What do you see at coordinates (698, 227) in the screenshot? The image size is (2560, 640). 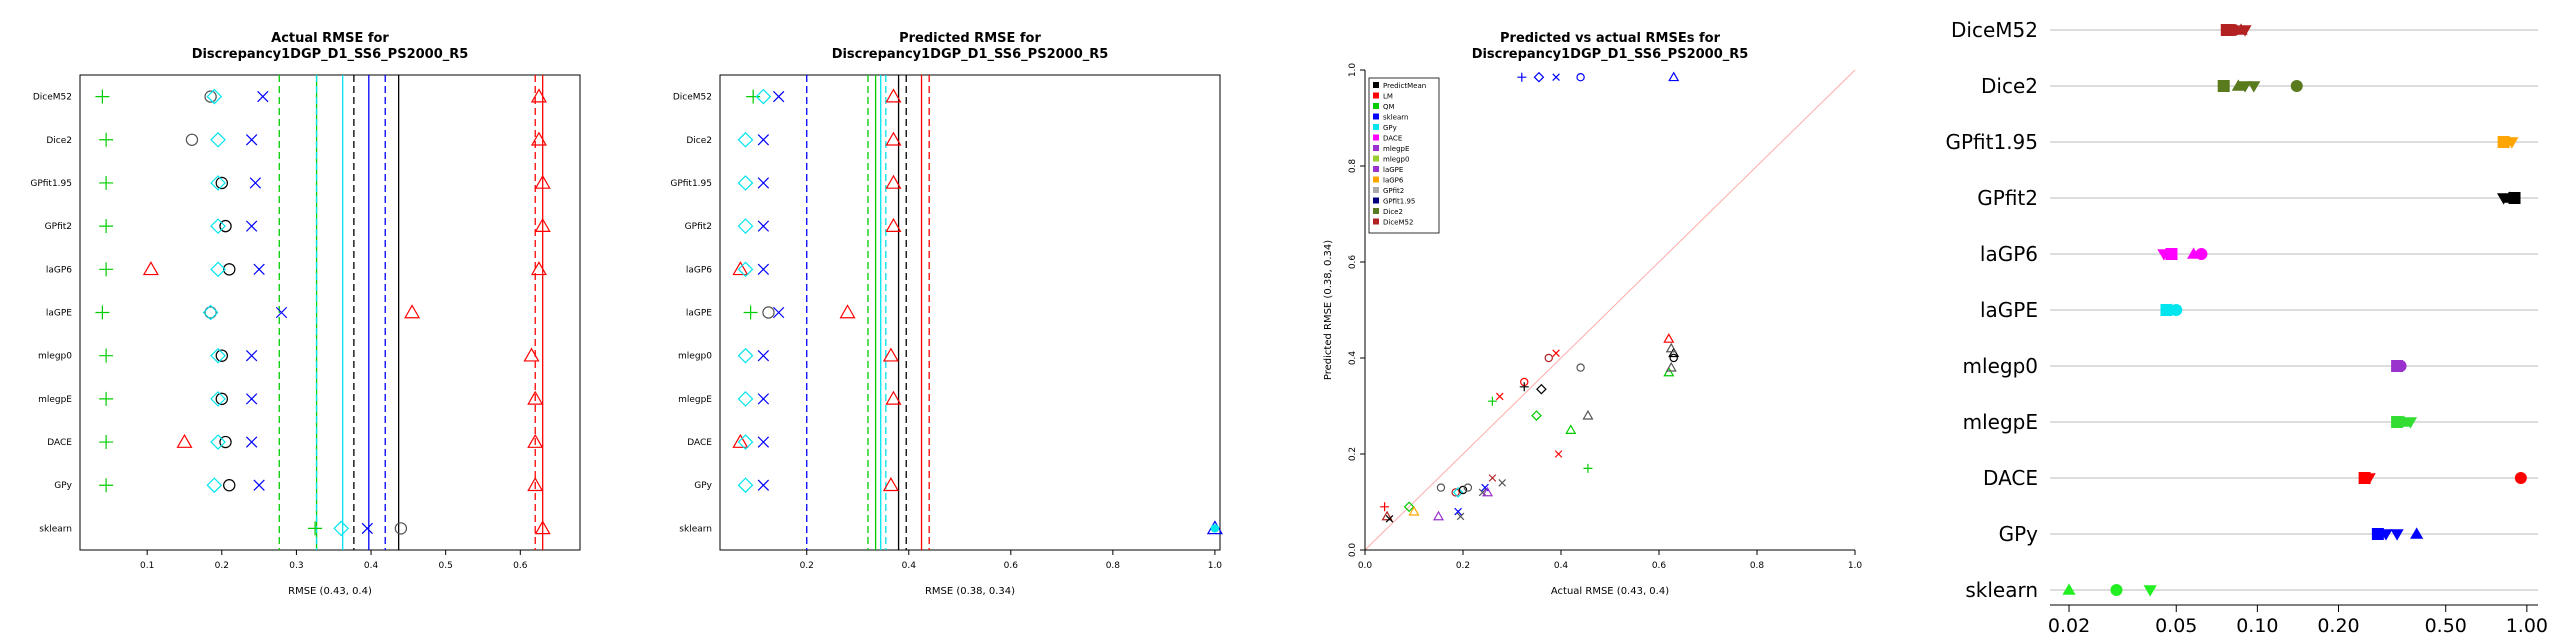 I see `chart-2-row-label-GPfit2: GPfit2` at bounding box center [698, 227].